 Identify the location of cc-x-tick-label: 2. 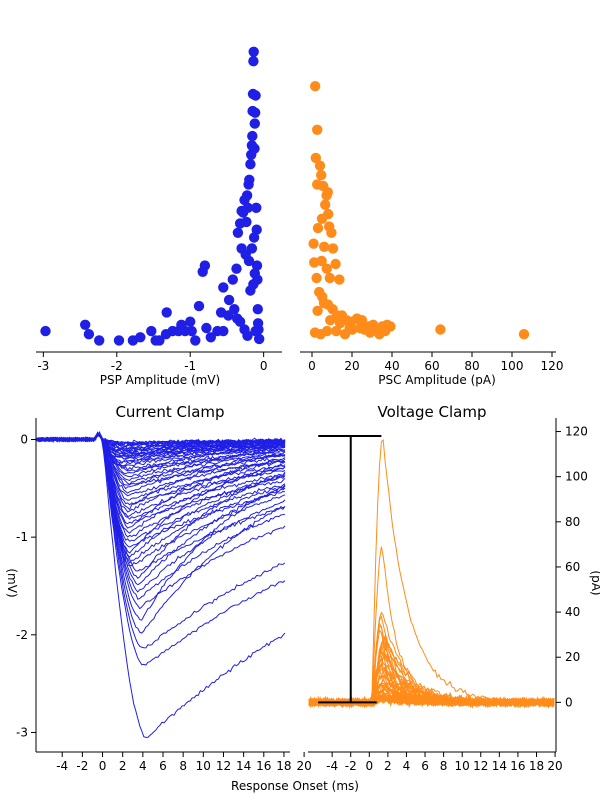
(123, 766).